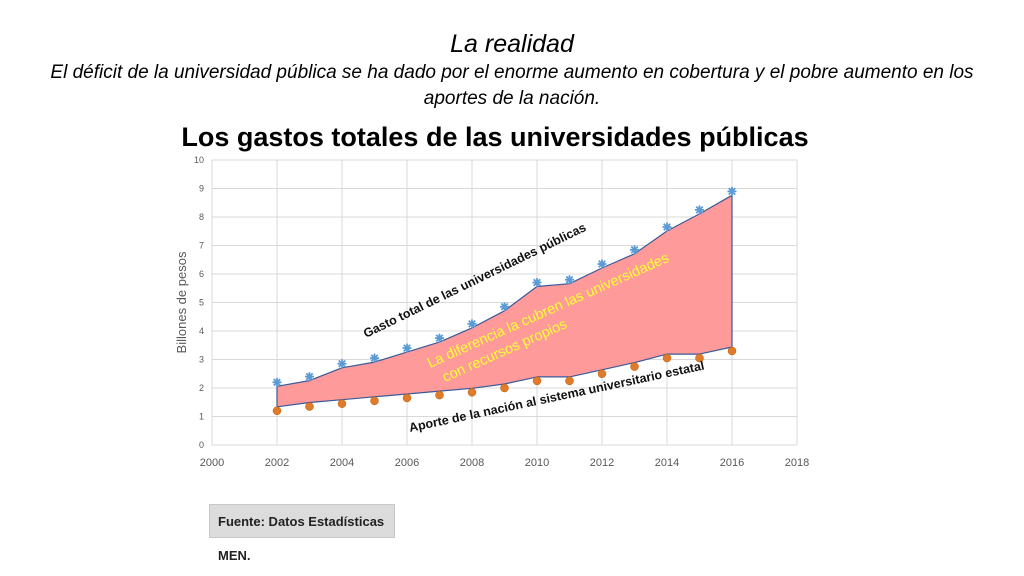  Describe the element at coordinates (537, 463) in the screenshot. I see `x-tick-label: 2010` at that location.